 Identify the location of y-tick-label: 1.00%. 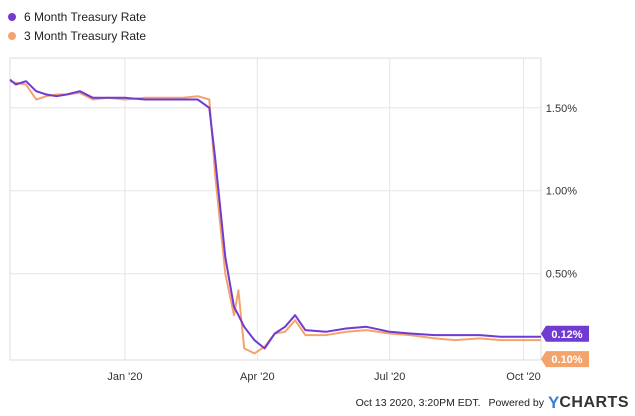
(561, 192).